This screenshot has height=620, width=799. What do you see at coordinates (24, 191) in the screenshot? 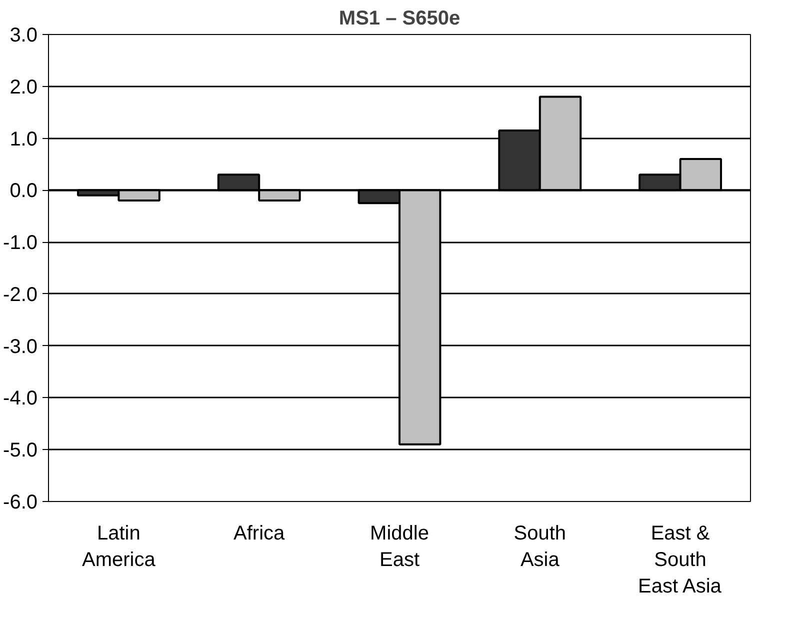
I see `y-tick-label: 0.0` at bounding box center [24, 191].